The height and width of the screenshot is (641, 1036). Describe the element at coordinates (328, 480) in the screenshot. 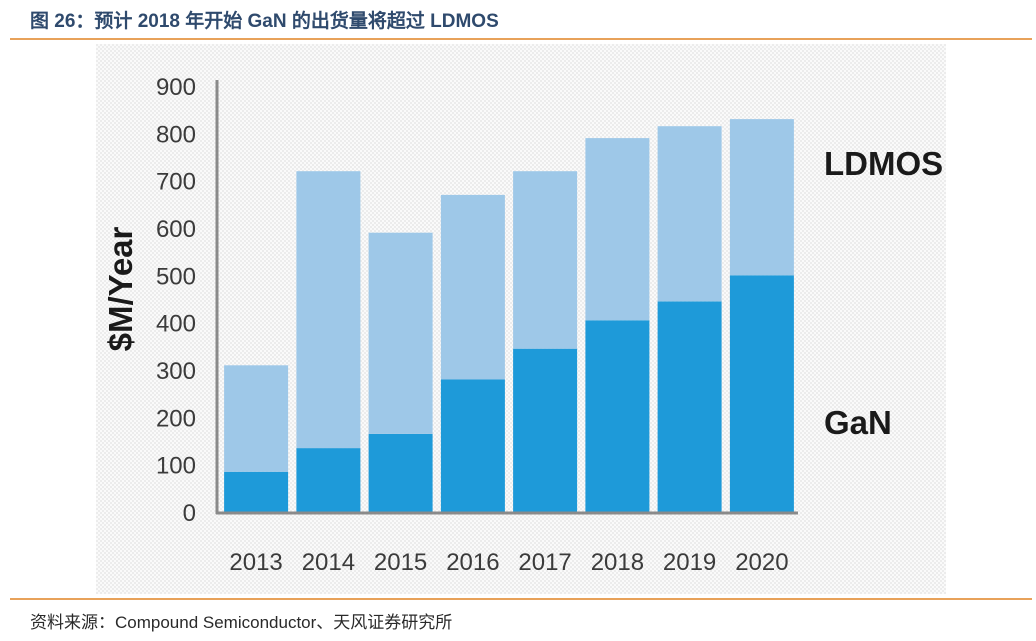

I see `bar-gan-2014` at that location.